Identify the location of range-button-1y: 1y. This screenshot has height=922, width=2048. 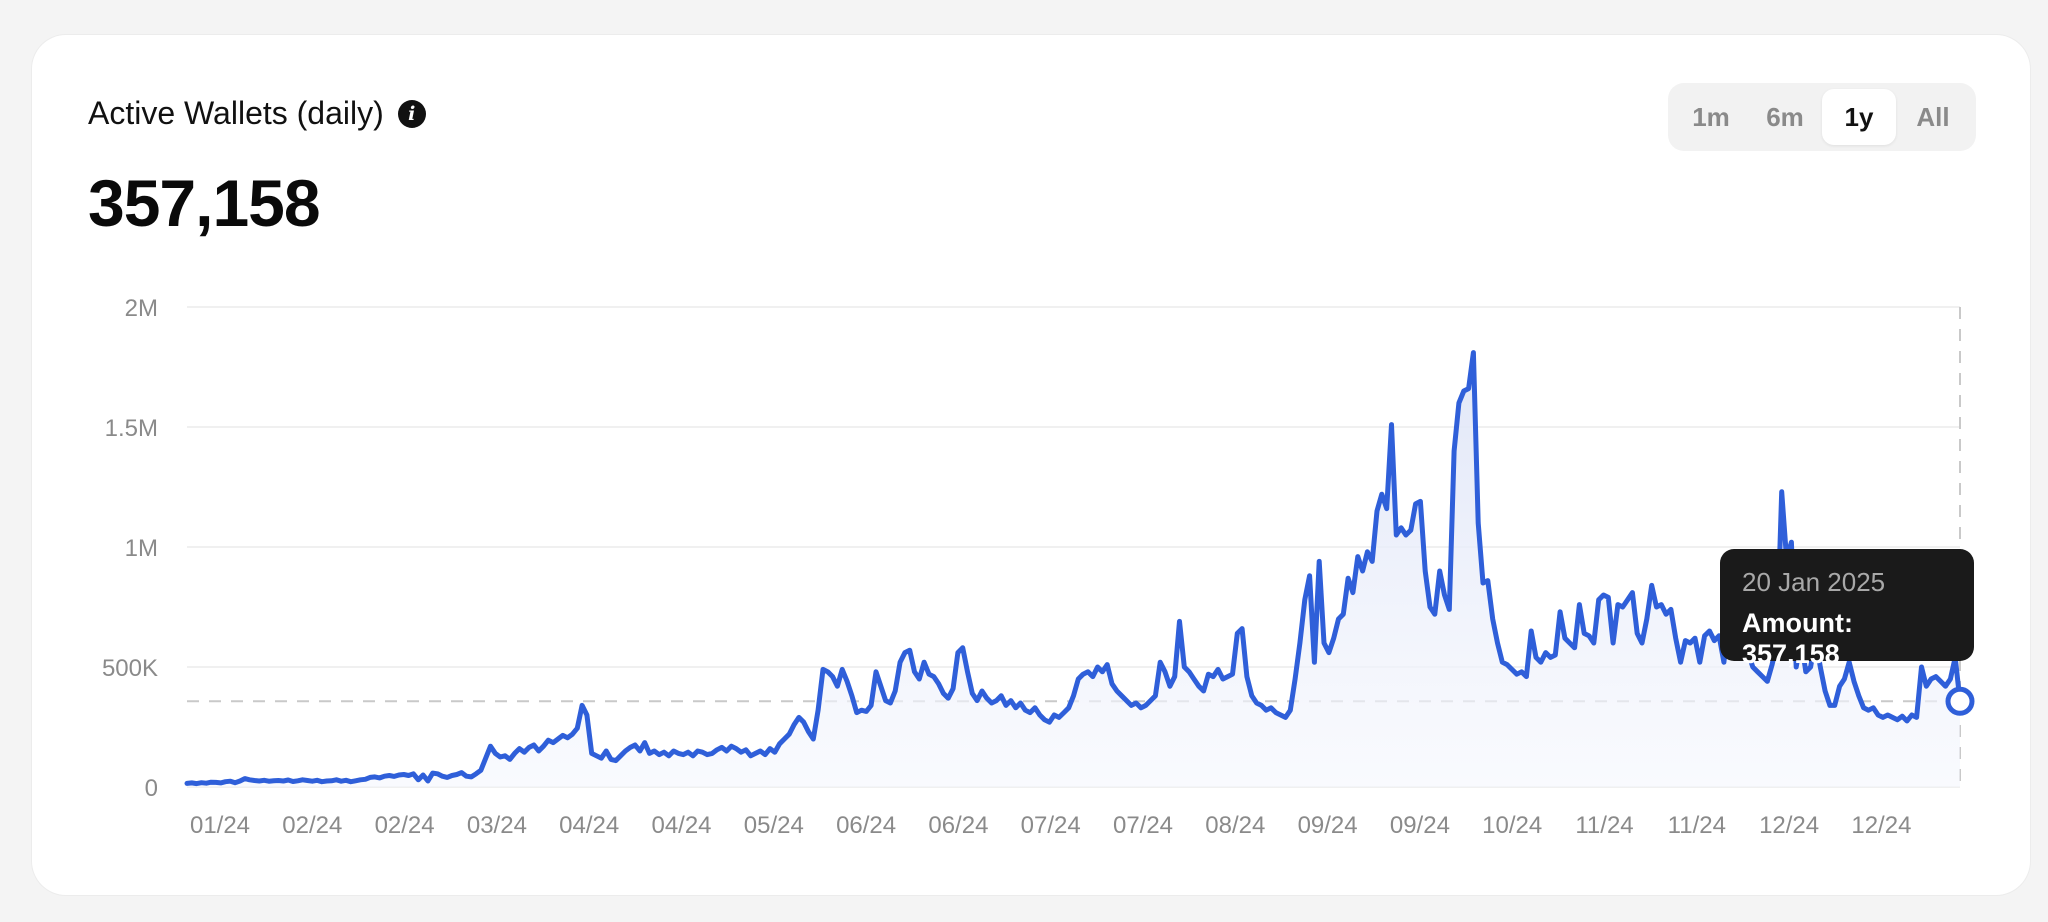
(1859, 117).